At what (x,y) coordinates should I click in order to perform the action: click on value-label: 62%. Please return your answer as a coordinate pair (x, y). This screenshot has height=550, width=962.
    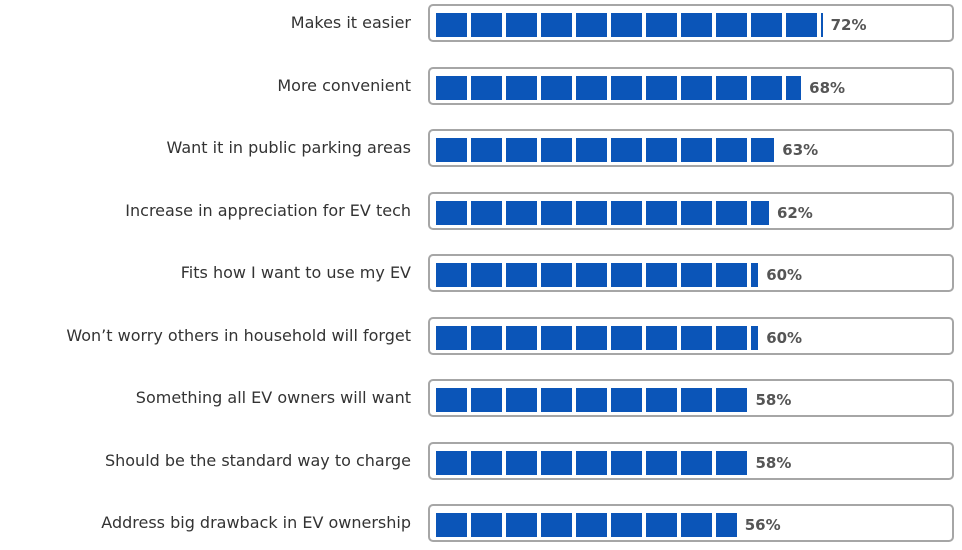
    Looking at the image, I should click on (794, 212).